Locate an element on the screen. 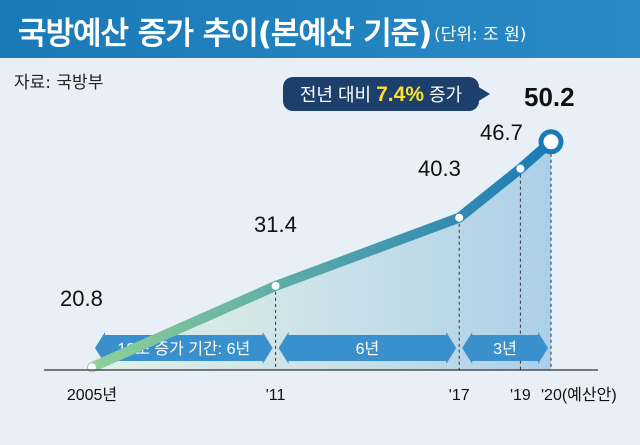 This screenshot has height=445, width=640. growth-callout: 전년 대비 7.4% 증가 is located at coordinates (386, 94).